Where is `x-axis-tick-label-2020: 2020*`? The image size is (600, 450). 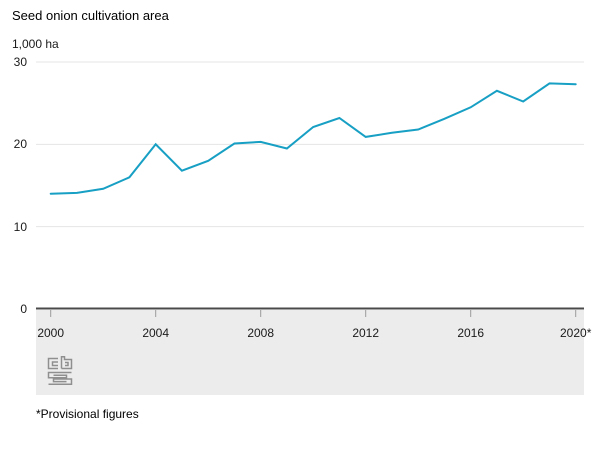
x-axis-tick-label-2020: 2020* is located at coordinates (576, 333).